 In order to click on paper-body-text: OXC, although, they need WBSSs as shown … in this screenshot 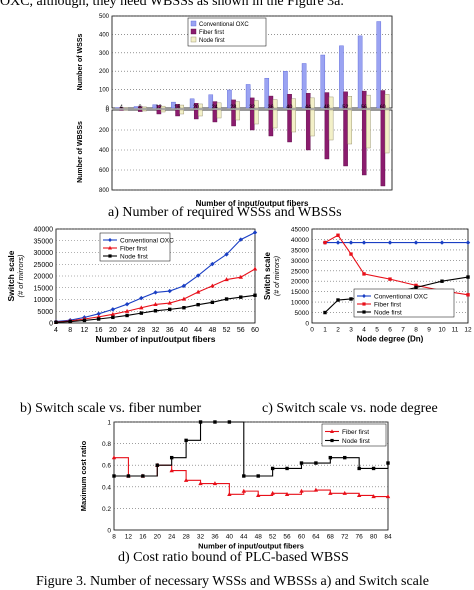, I will do `click(172, 4)`.